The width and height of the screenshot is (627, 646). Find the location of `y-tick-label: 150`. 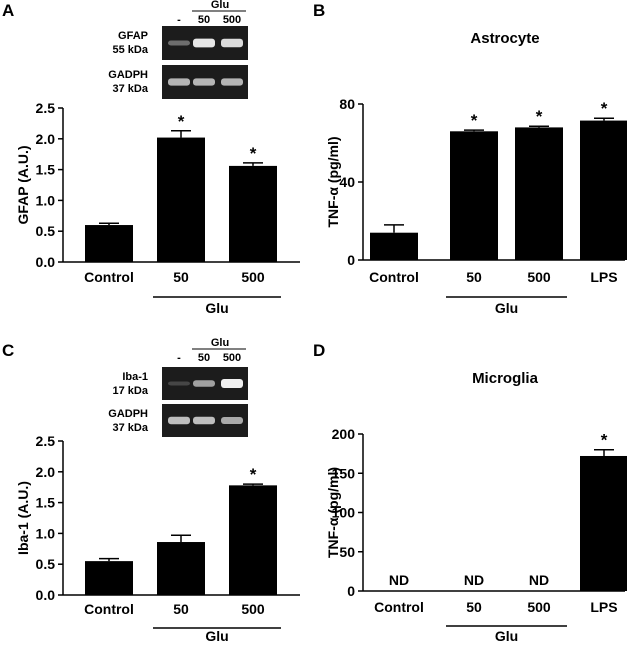

y-tick-label: 150 is located at coordinates (344, 473).